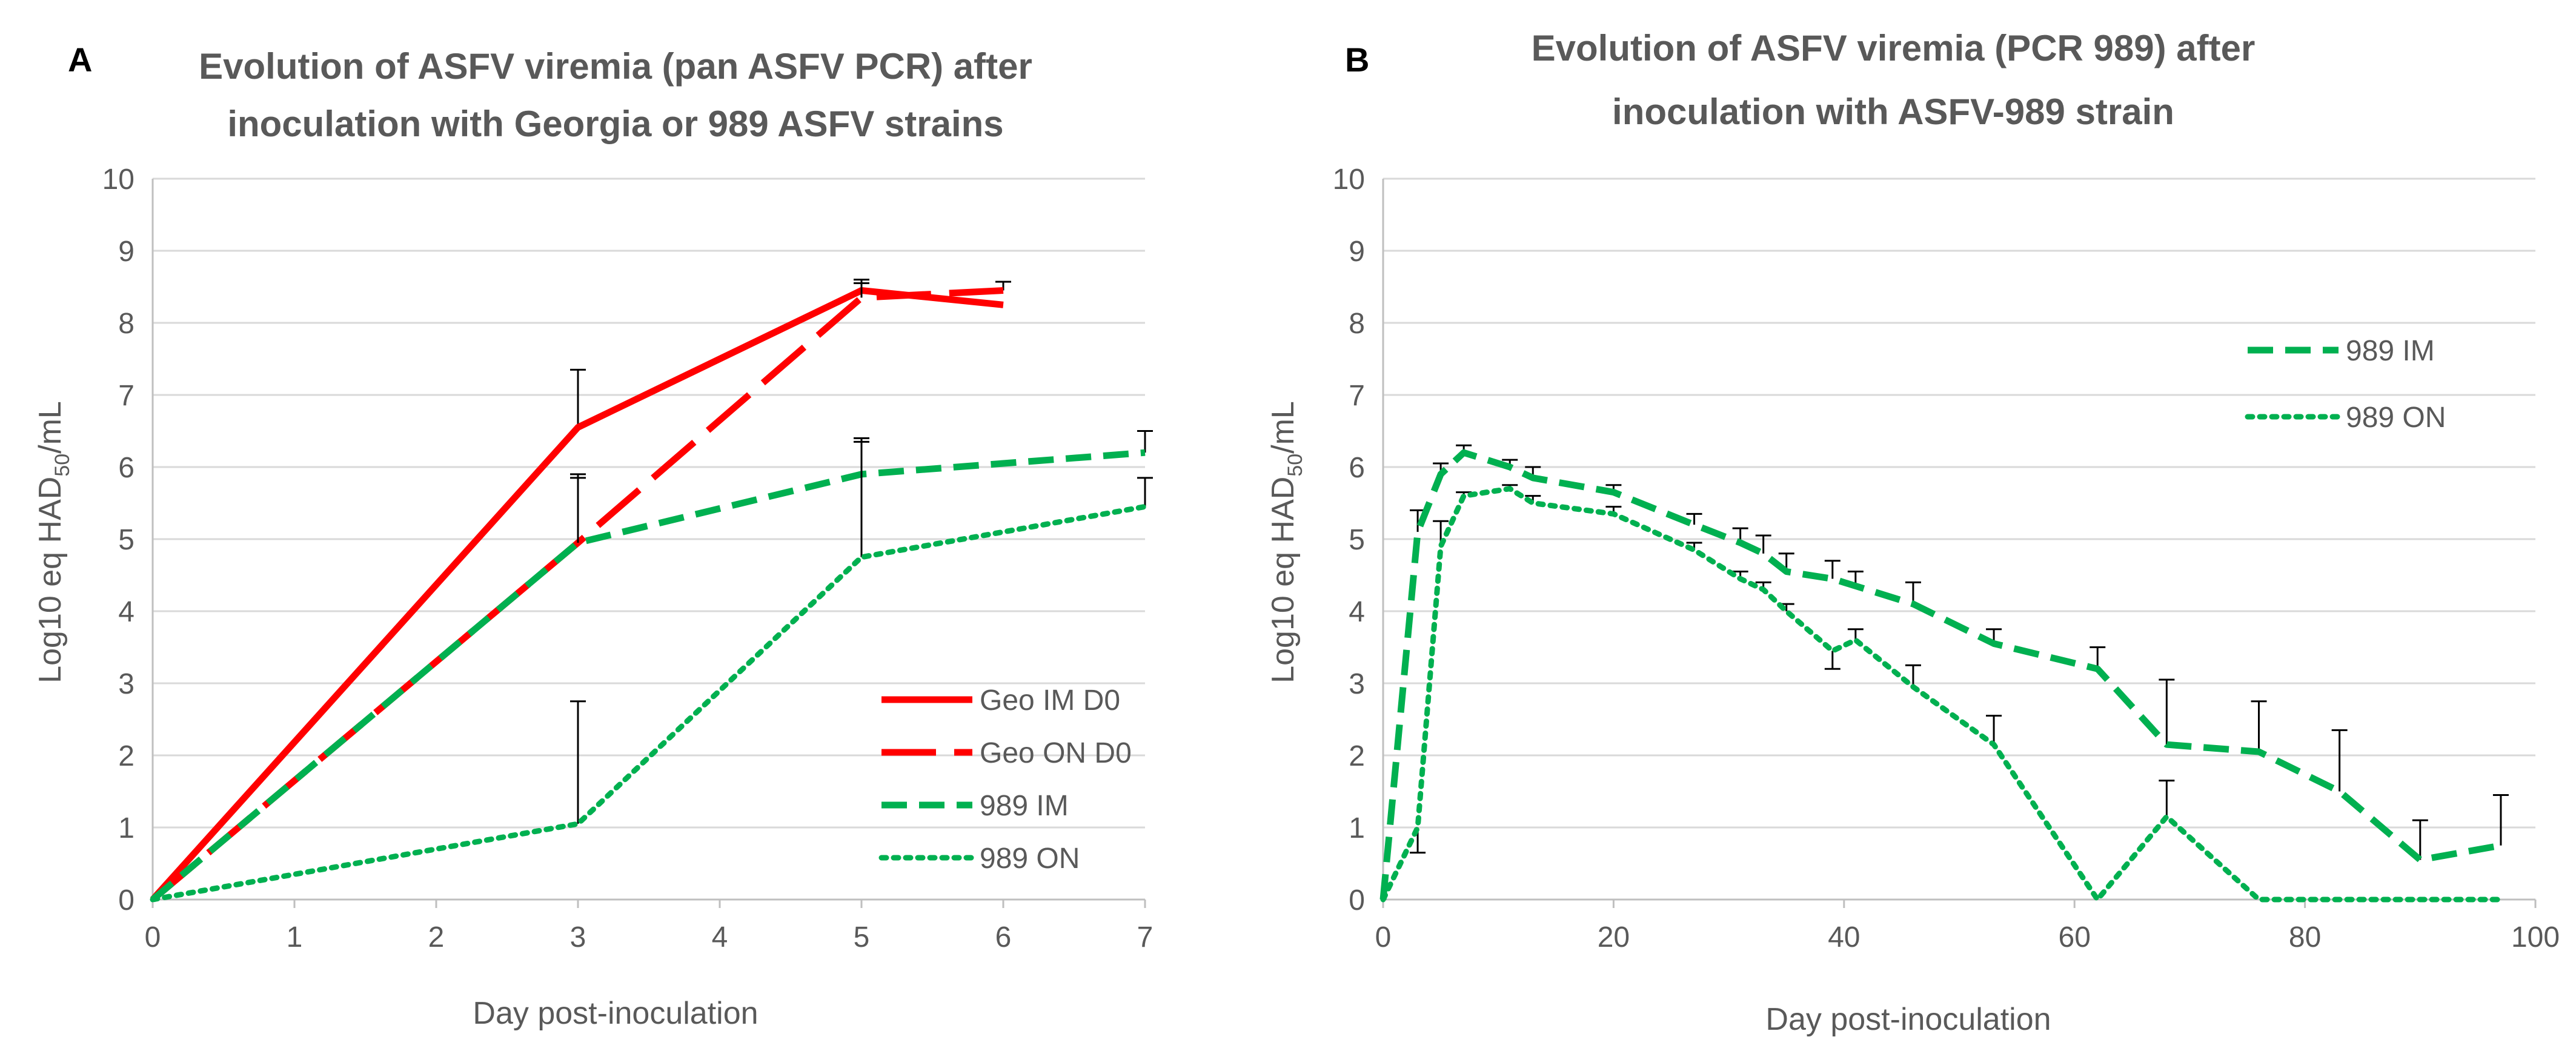  What do you see at coordinates (1357, 828) in the screenshot?
I see `panel-b-y-tick-label: 1` at bounding box center [1357, 828].